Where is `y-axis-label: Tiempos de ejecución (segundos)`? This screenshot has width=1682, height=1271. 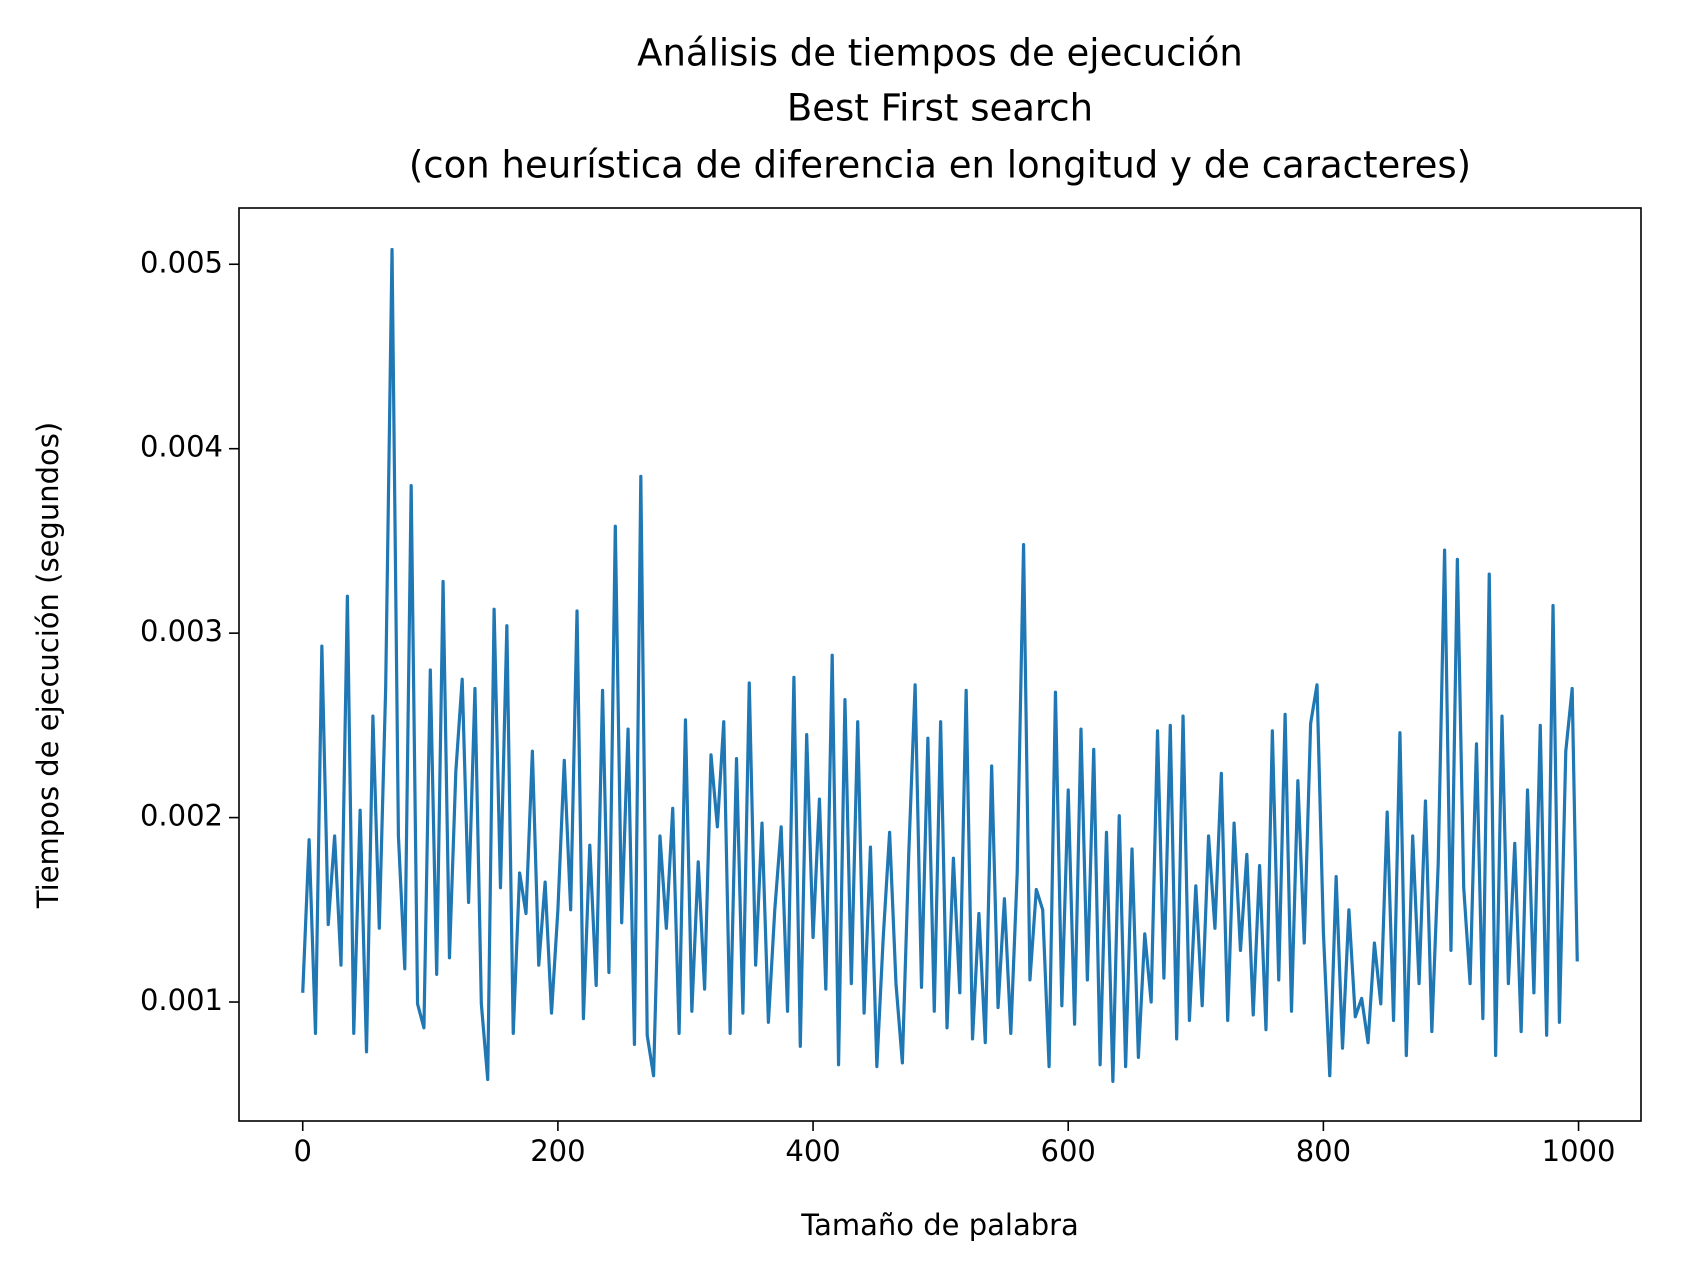
y-axis-label: Tiempos de ejecución (segundos) is located at coordinates (48, 665).